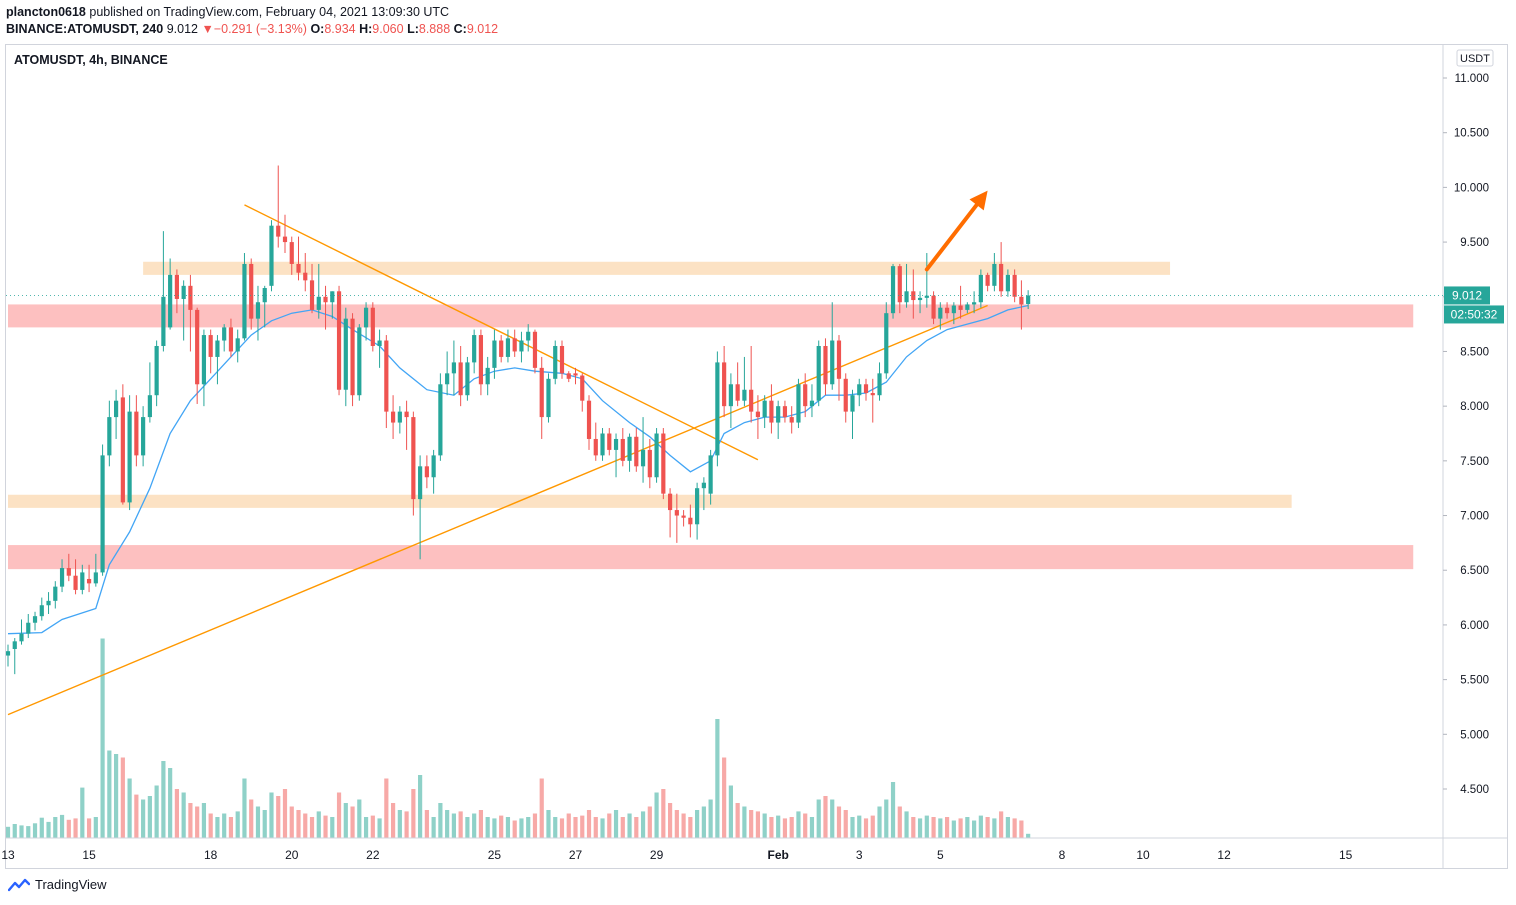 This screenshot has height=905, width=1516. Describe the element at coordinates (1475, 58) in the screenshot. I see `currency-badge: USDT` at that location.